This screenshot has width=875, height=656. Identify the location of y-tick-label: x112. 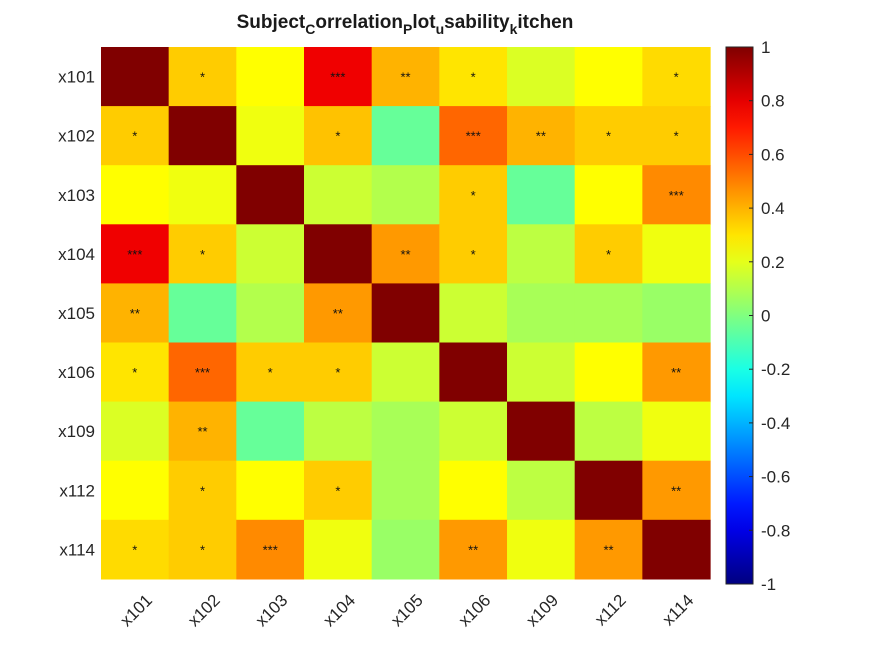
(77, 490).